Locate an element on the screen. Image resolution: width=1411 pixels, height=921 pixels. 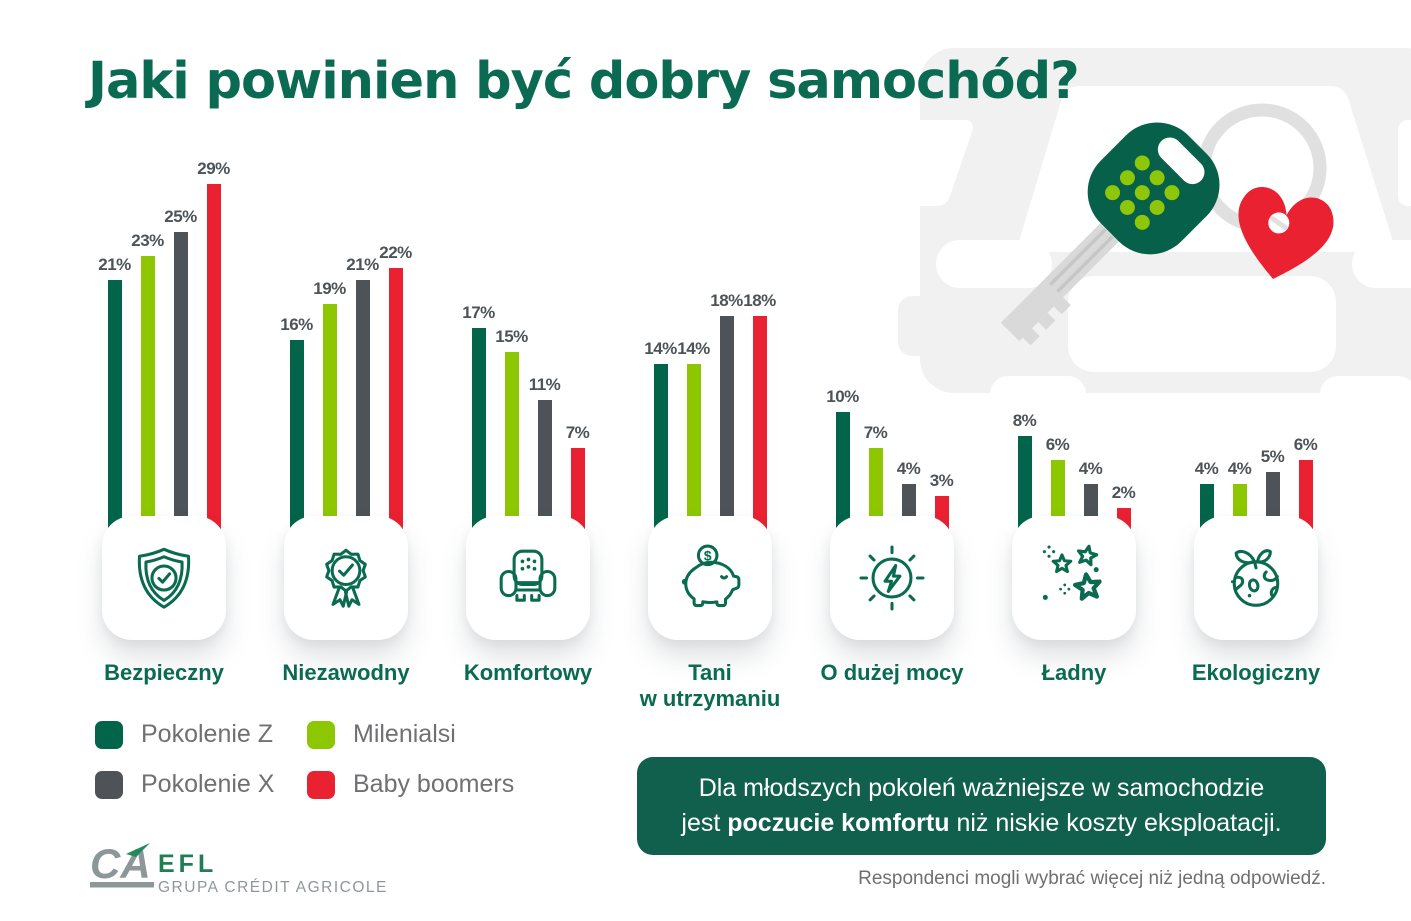
bar-column: 16% is located at coordinates (296, 423).